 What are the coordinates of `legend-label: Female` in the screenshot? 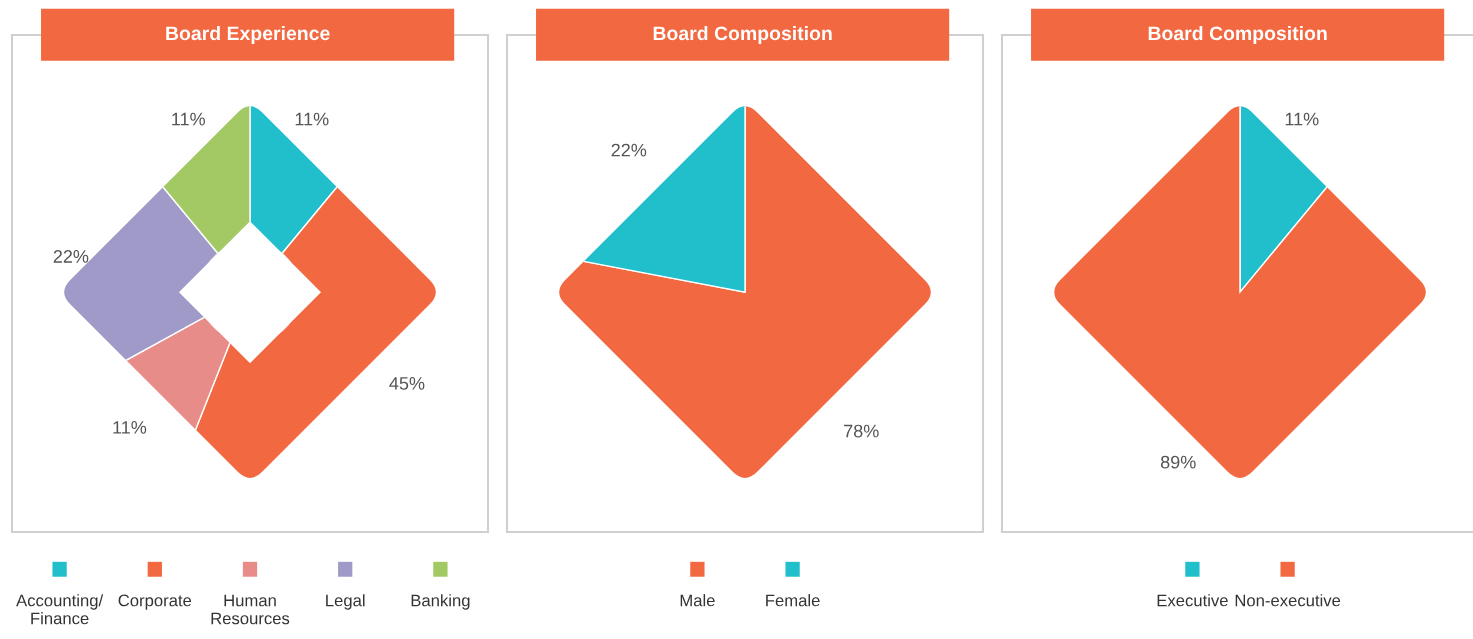 It's located at (793, 600).